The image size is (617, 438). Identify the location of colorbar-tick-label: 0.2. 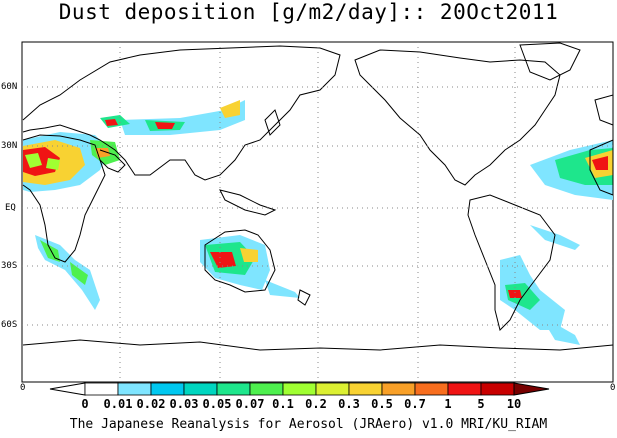
(316, 404).